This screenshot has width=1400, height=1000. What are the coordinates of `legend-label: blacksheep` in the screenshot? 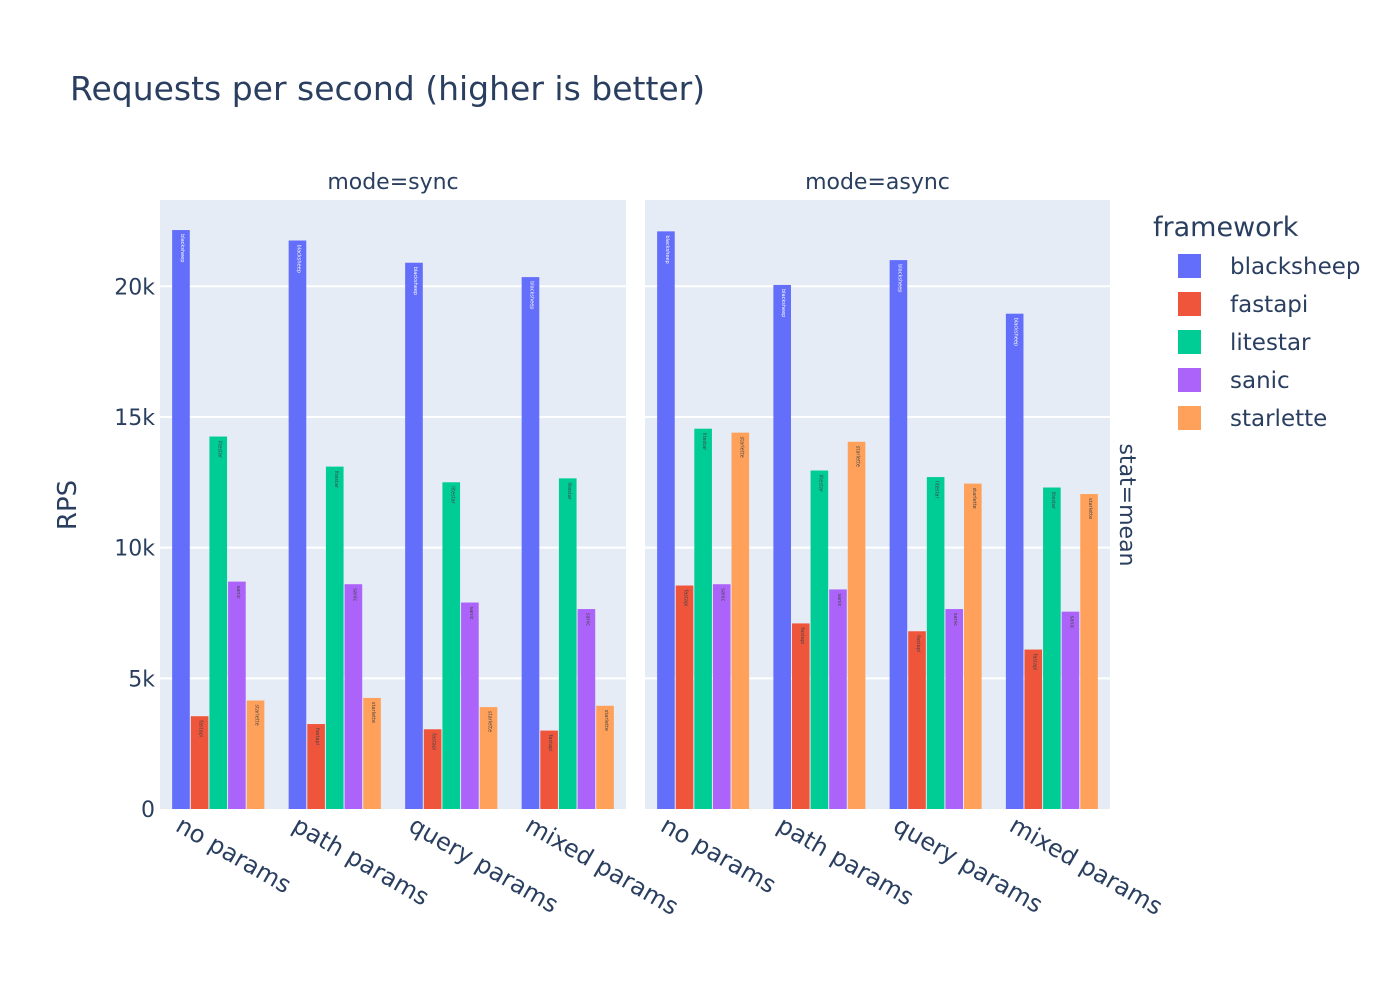 It's located at (1295, 267).